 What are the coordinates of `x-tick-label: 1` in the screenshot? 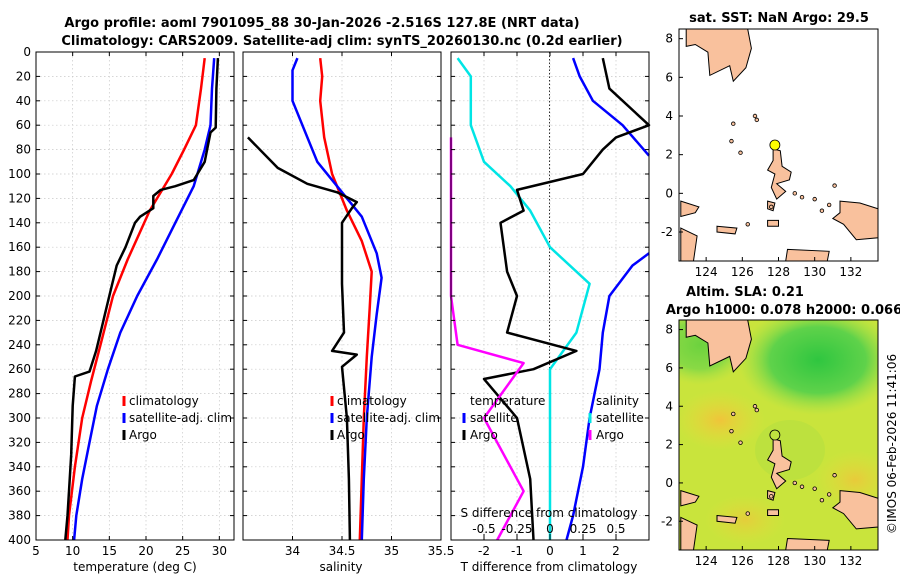 It's located at (583, 551).